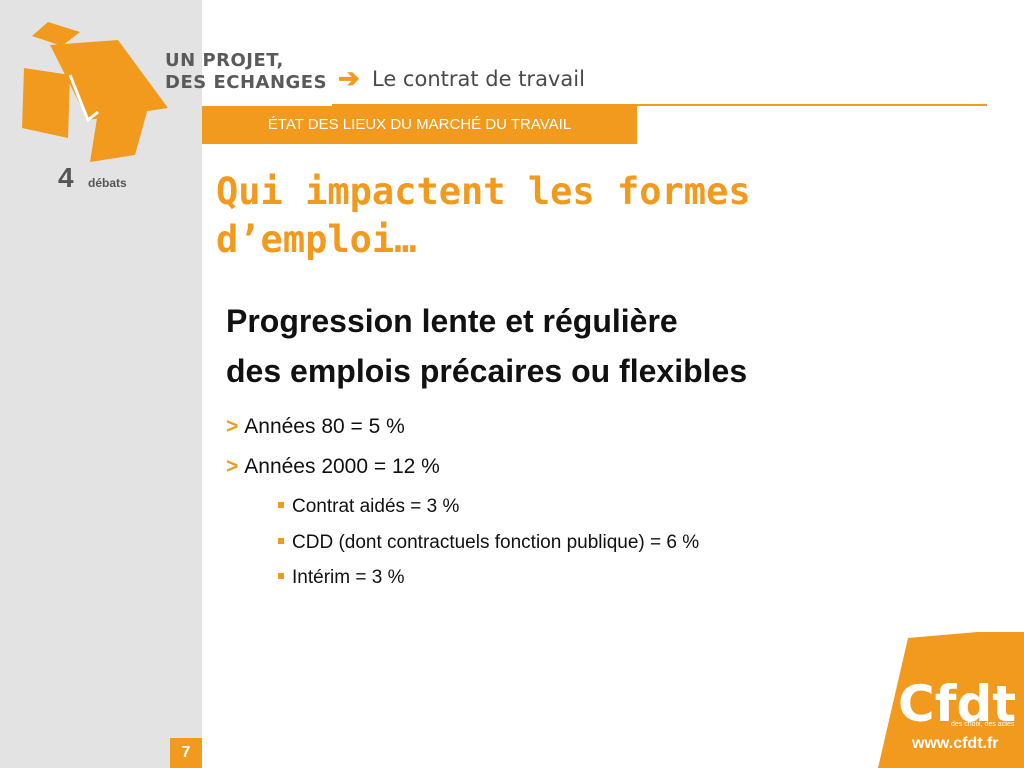 The image size is (1024, 768). What do you see at coordinates (107, 183) in the screenshot?
I see `brand-word: débats` at bounding box center [107, 183].